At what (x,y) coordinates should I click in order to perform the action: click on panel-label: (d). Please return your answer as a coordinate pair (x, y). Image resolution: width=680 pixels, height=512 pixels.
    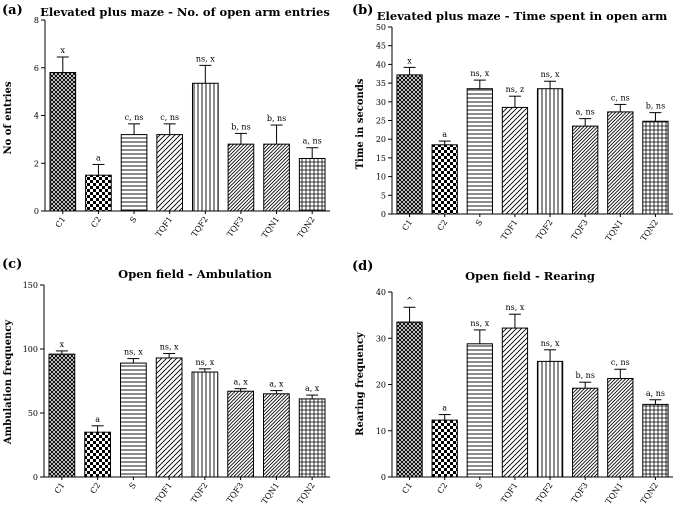
    Looking at the image, I should click on (362, 266).